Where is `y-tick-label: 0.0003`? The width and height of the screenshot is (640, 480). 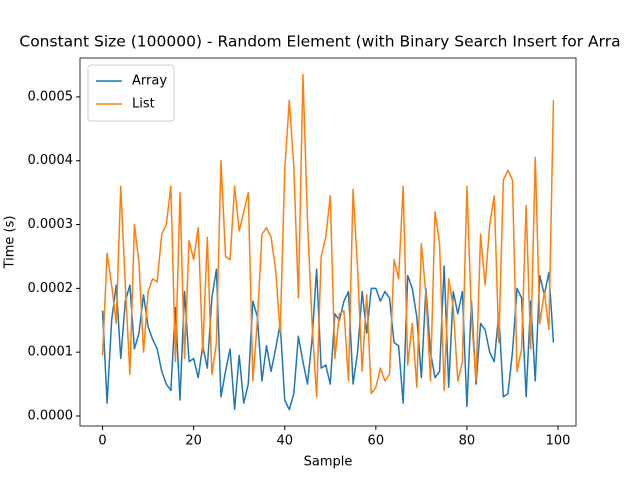
y-tick-label: 0.0003 is located at coordinates (51, 224).